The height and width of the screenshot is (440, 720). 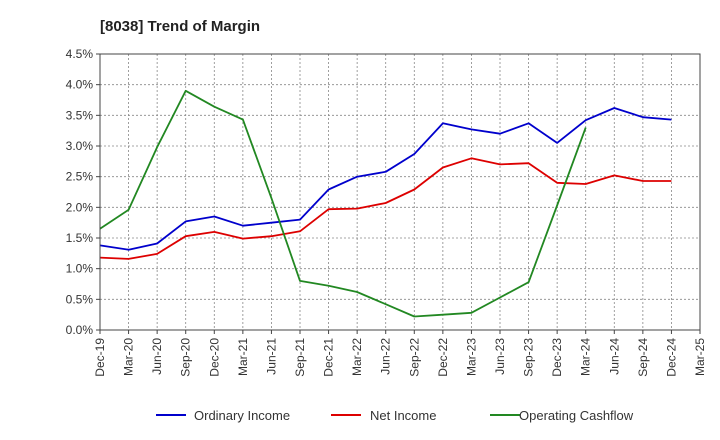 I want to click on x-tick-label: Jun-24, so click(x=614, y=356).